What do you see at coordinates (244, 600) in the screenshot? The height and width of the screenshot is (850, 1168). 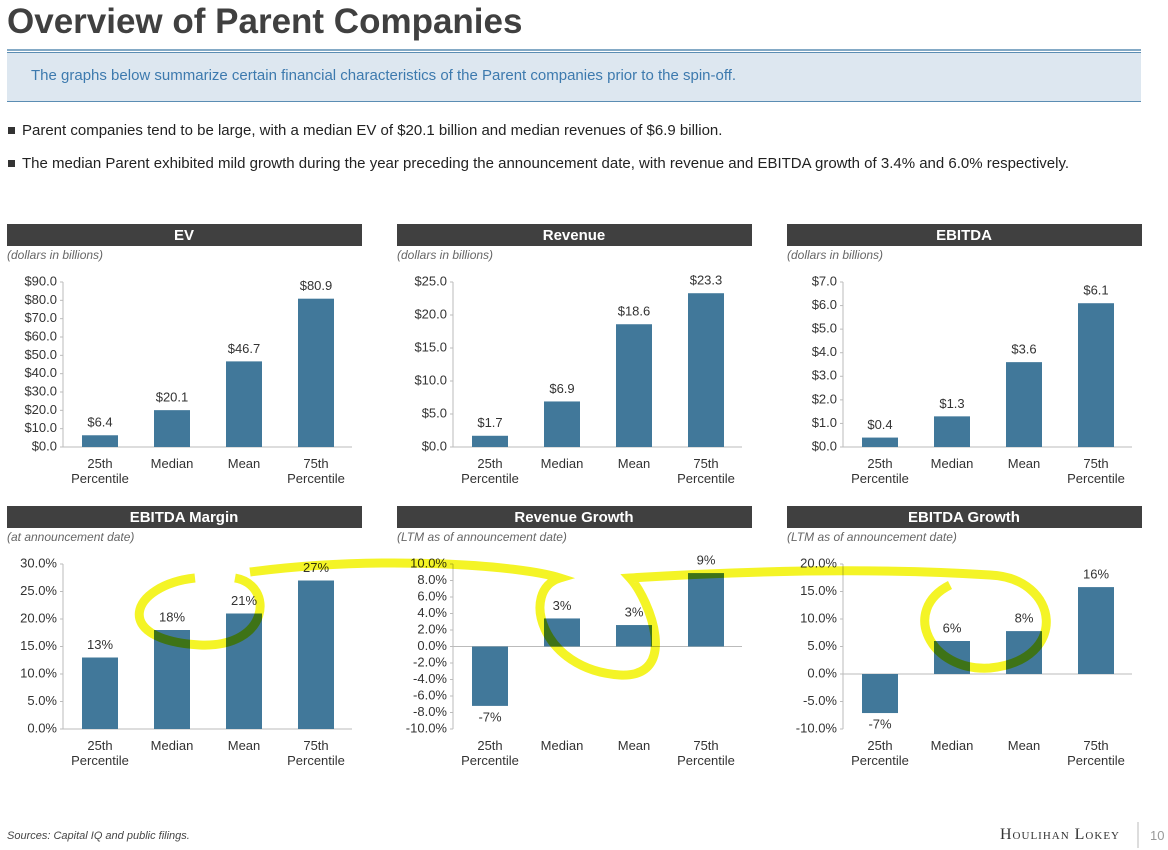 I see `value-label: 21%` at bounding box center [244, 600].